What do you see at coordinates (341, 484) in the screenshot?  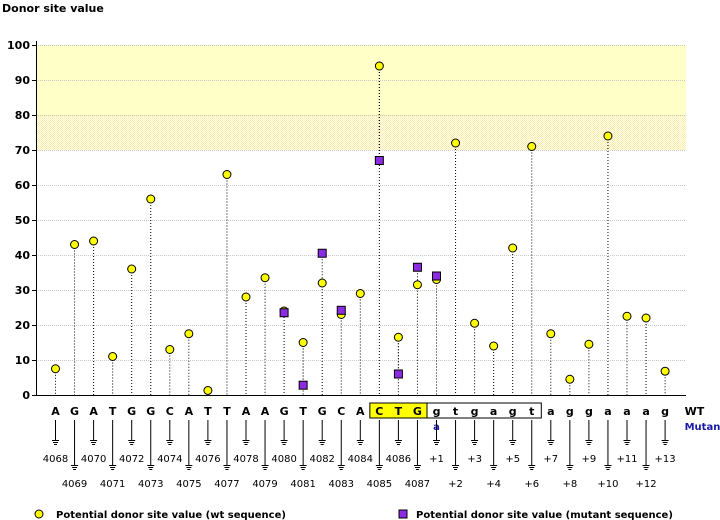 I see `position-label: 4083` at bounding box center [341, 484].